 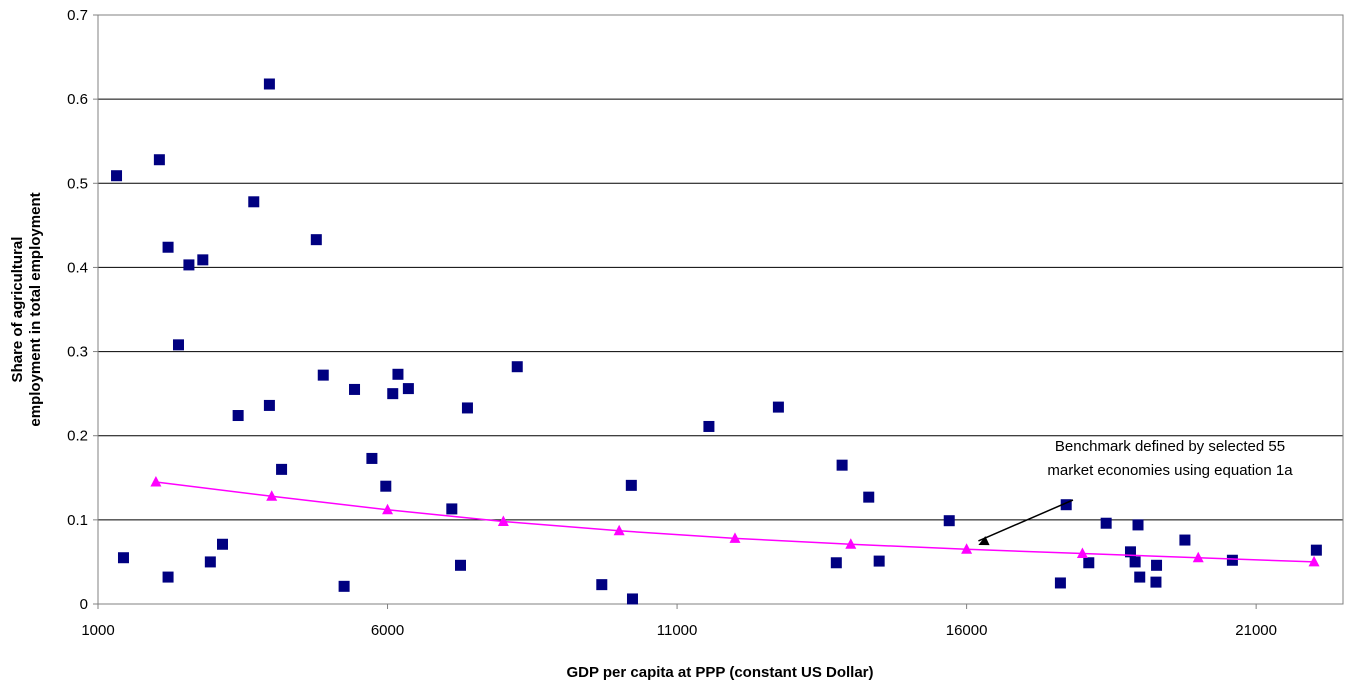 I want to click on y-axis-title-line-2: employment in total employment, so click(x=35, y=309).